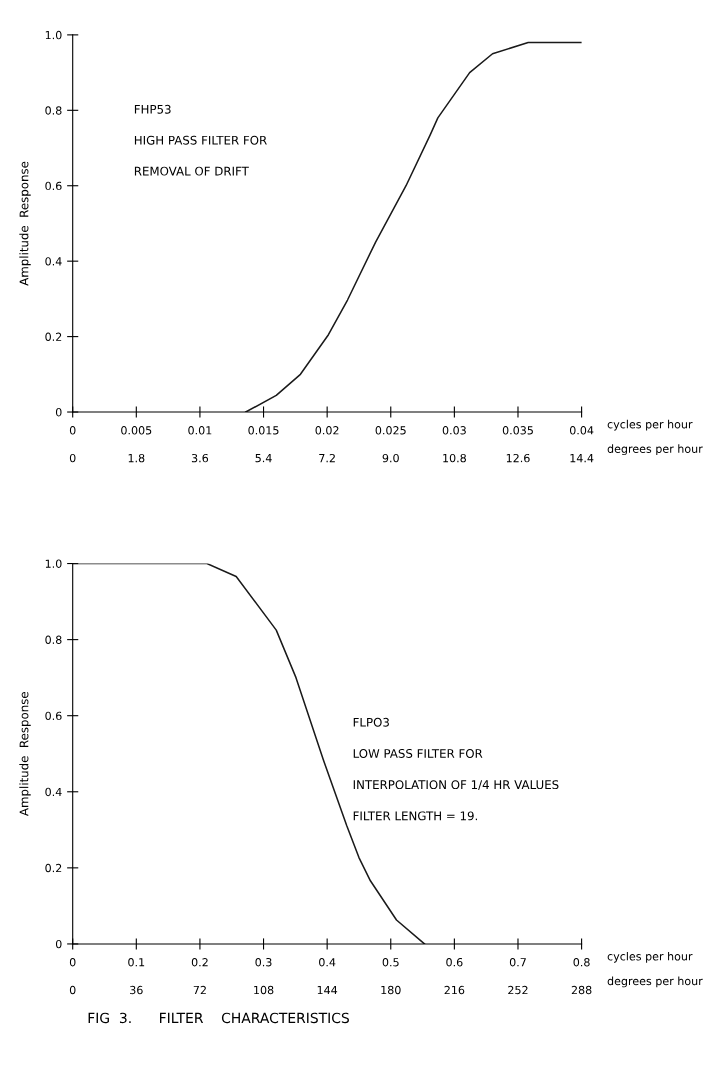 Image resolution: width=727 pixels, height=1090 pixels. I want to click on x-tick-label: 0.02, so click(327, 430).